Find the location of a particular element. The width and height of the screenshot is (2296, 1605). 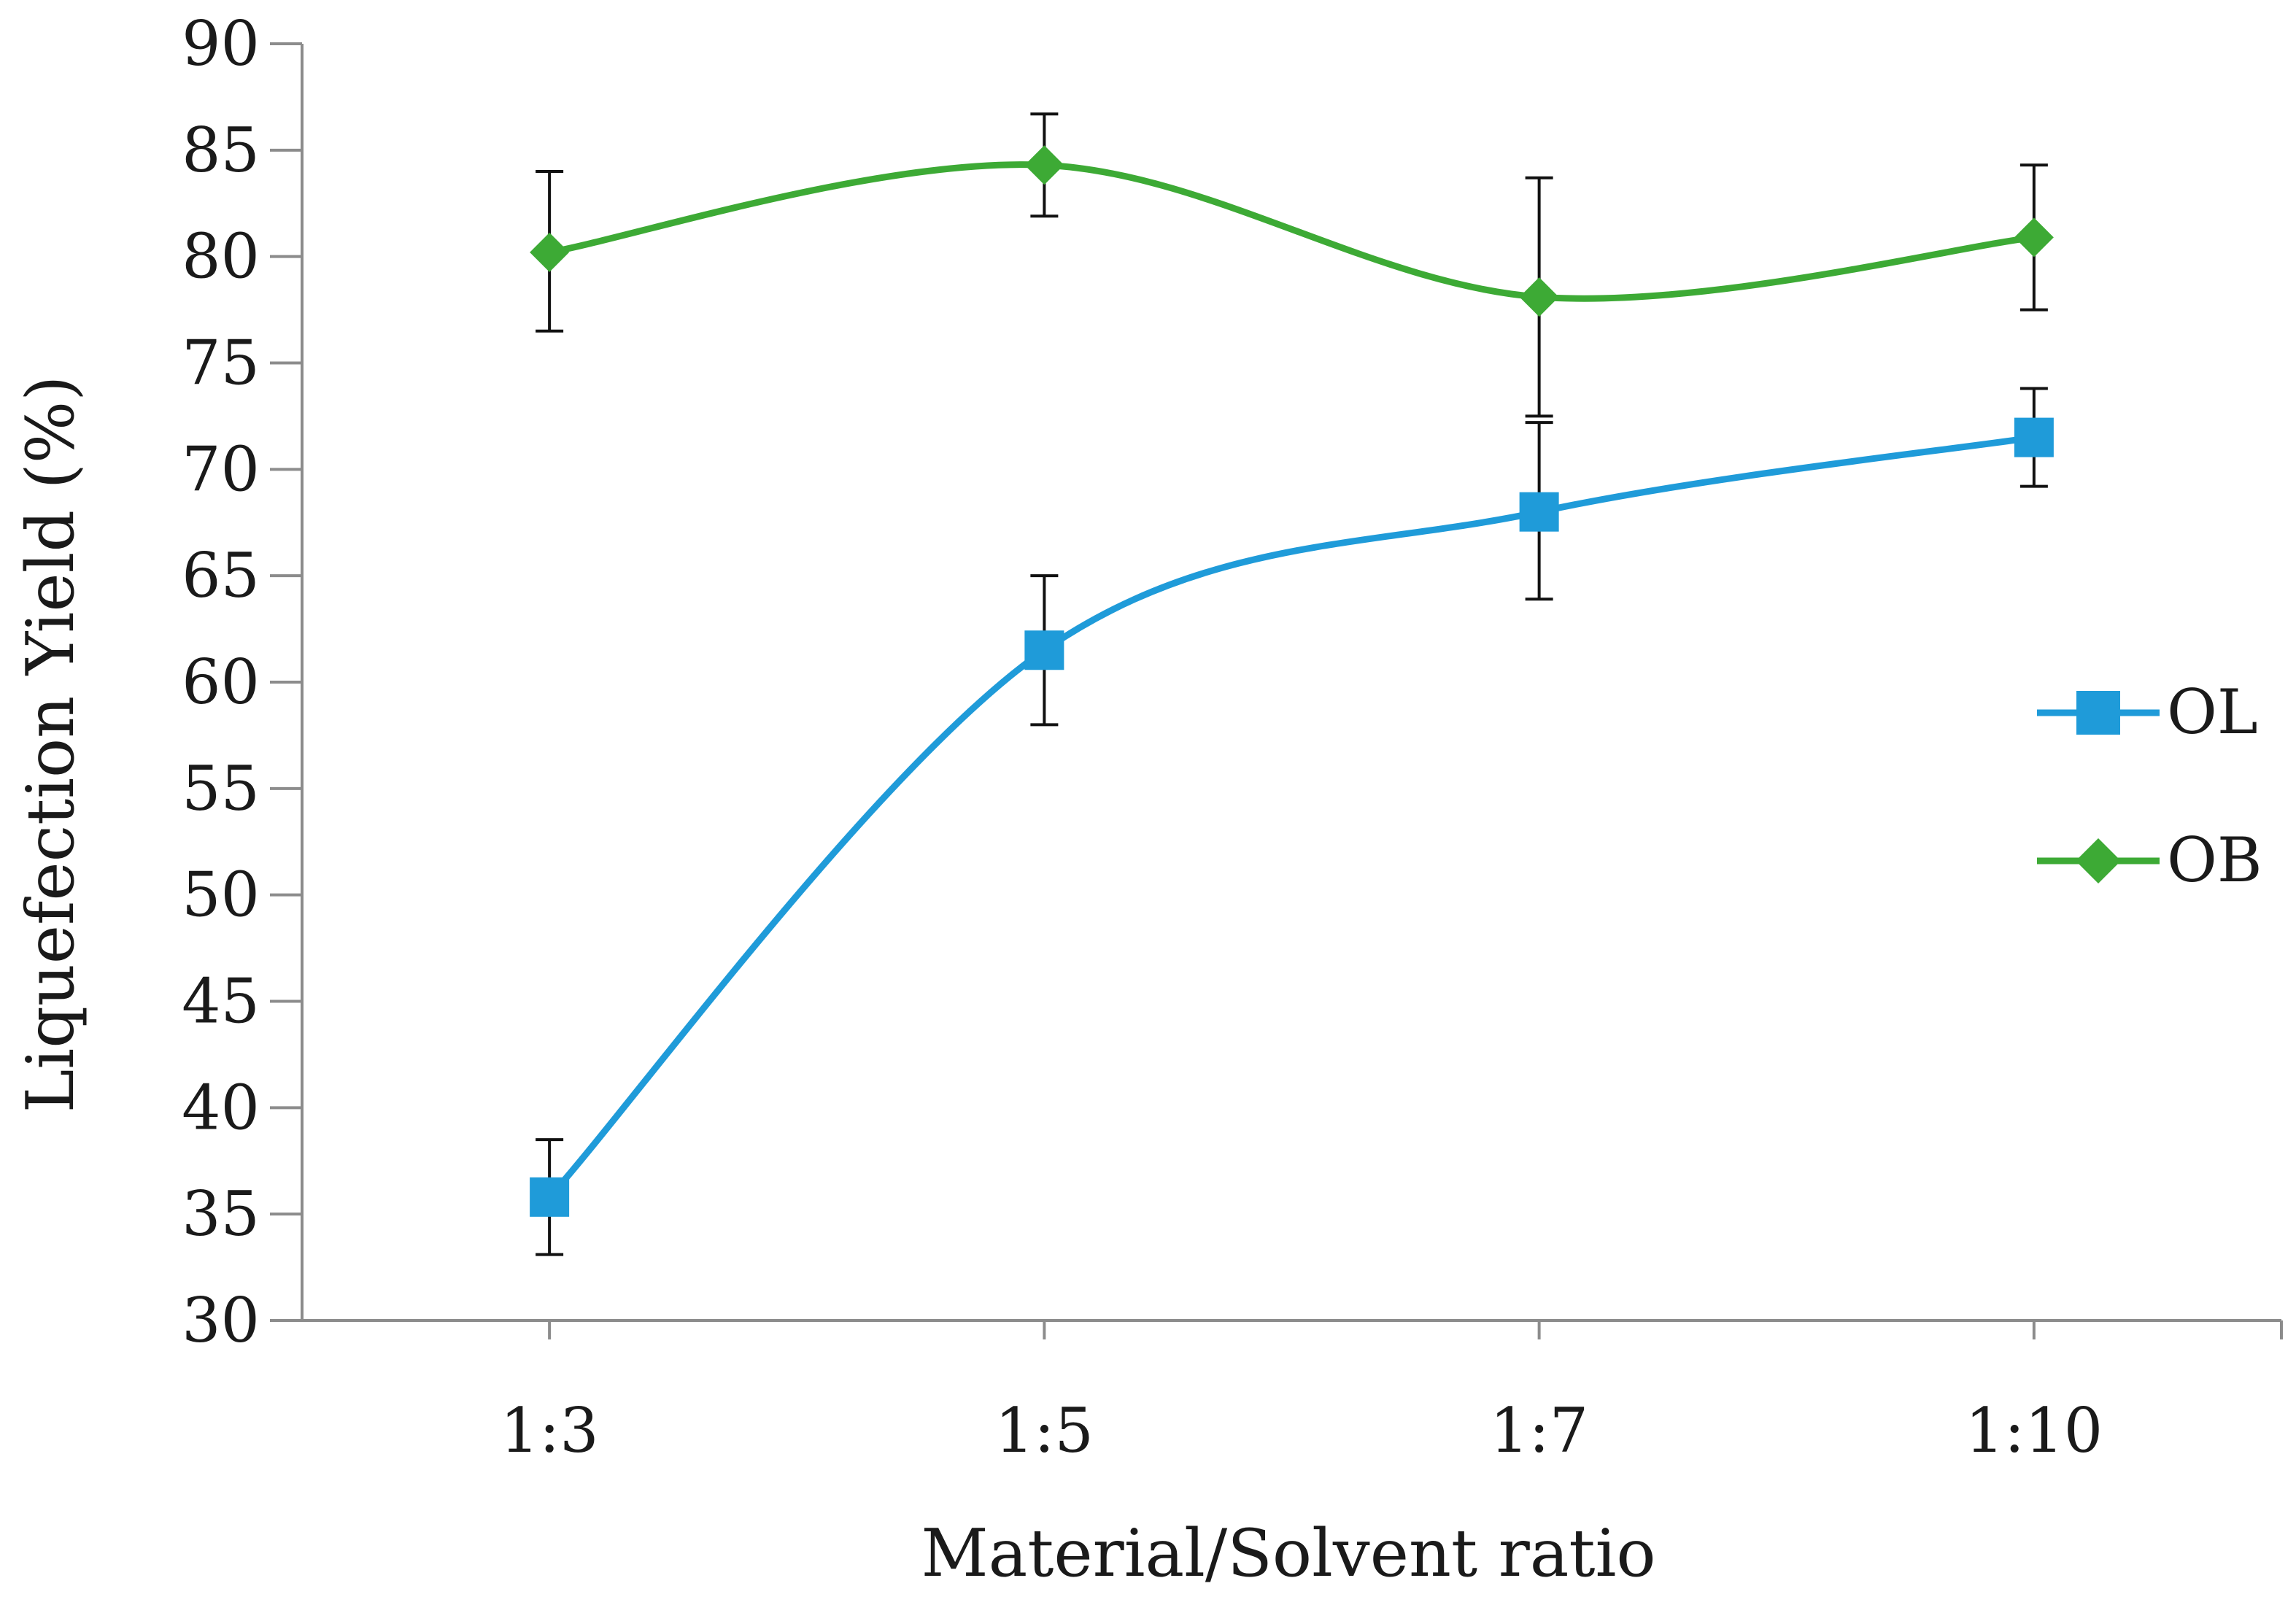

x-axis-ticks: 1:3 1:5 1:7 1:10 is located at coordinates (1391, 1393).